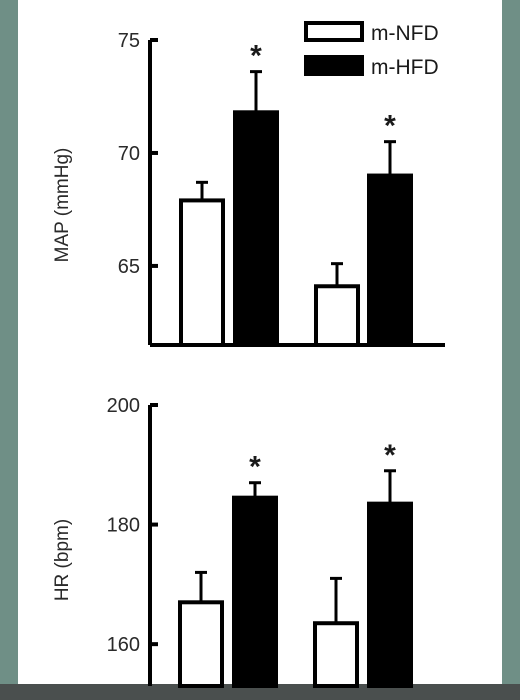 The width and height of the screenshot is (520, 700). Describe the element at coordinates (371, 50) in the screenshot. I see `legend: m-NFD m-HFD` at that location.